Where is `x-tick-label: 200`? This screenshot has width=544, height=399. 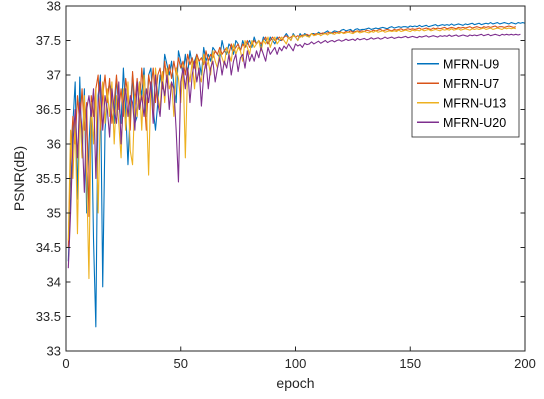 x-tick-label: 200 is located at coordinates (525, 363).